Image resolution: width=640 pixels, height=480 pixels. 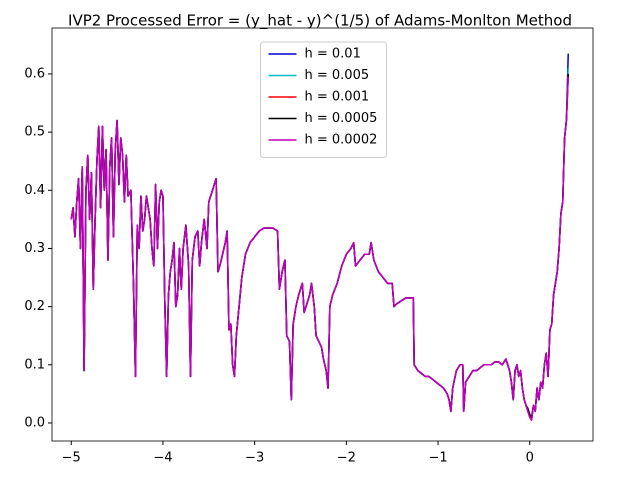 I want to click on legend-box, so click(x=323, y=99).